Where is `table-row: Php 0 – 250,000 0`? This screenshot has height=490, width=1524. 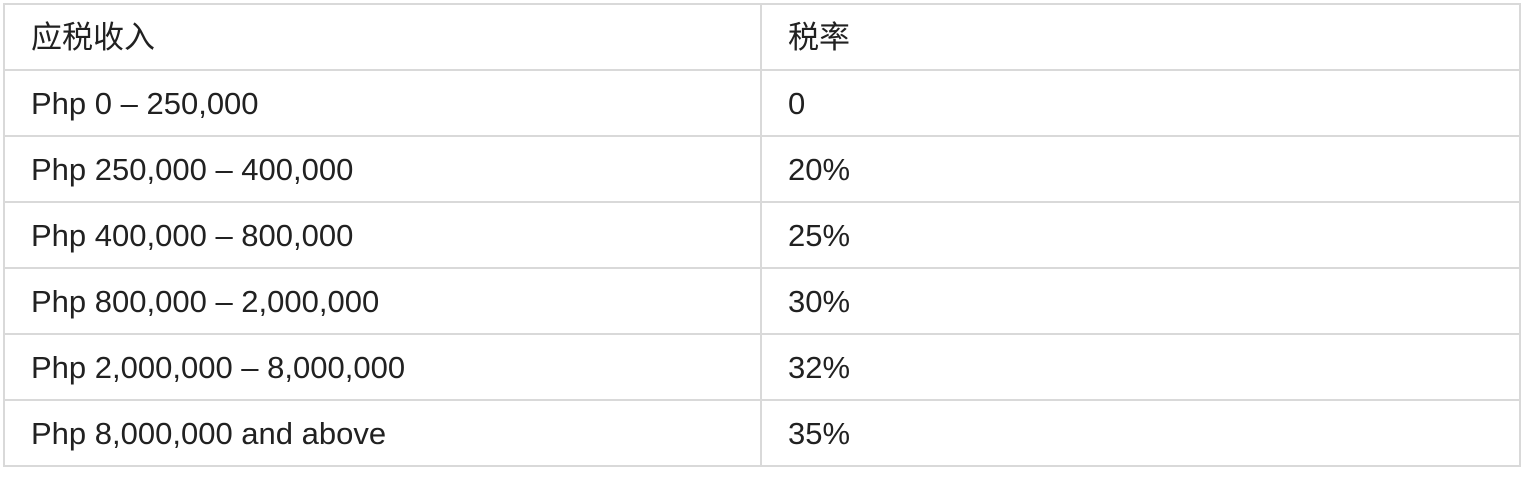 table-row: Php 0 – 250,000 0 is located at coordinates (762, 103).